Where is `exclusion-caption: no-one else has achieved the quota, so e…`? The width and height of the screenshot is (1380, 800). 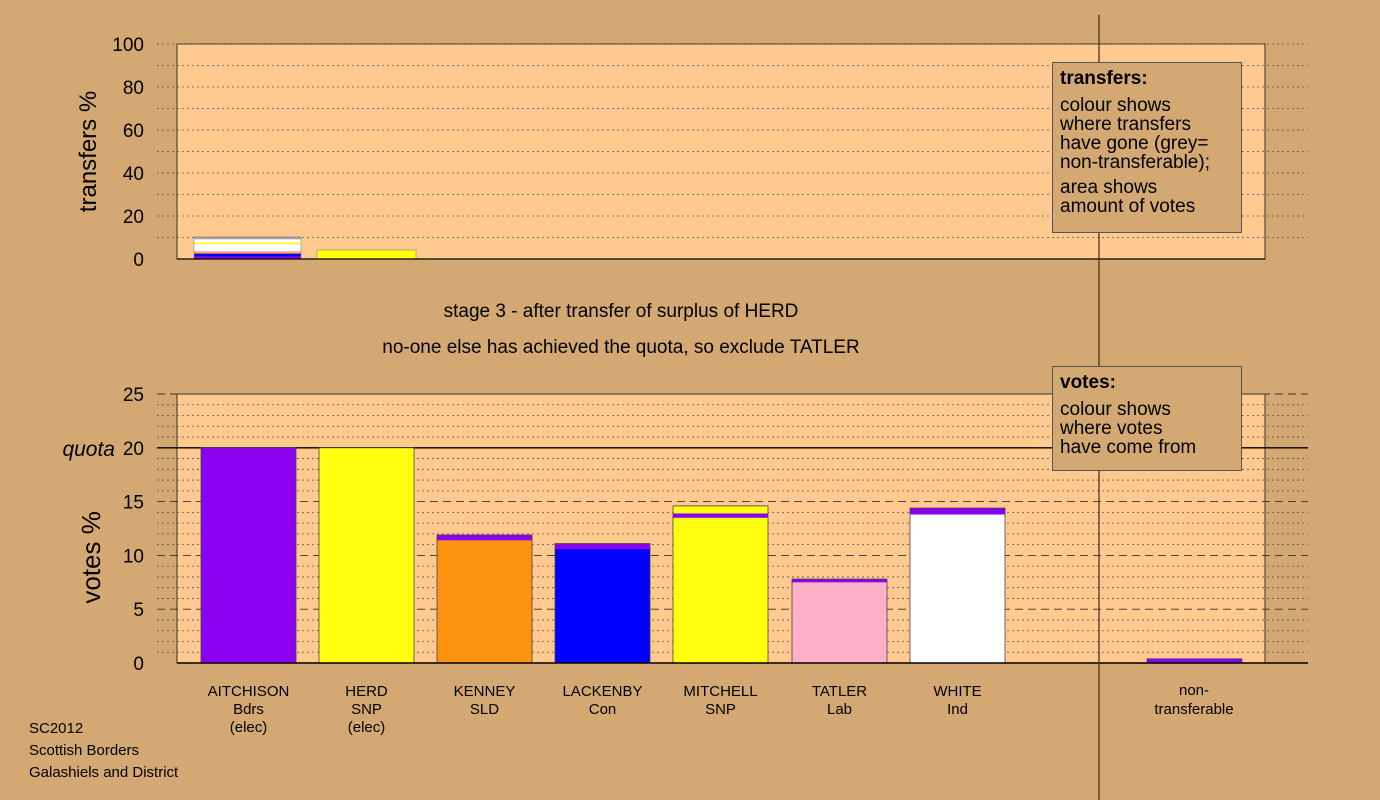
exclusion-caption: no-one else has achieved the quota, so e… is located at coordinates (621, 347).